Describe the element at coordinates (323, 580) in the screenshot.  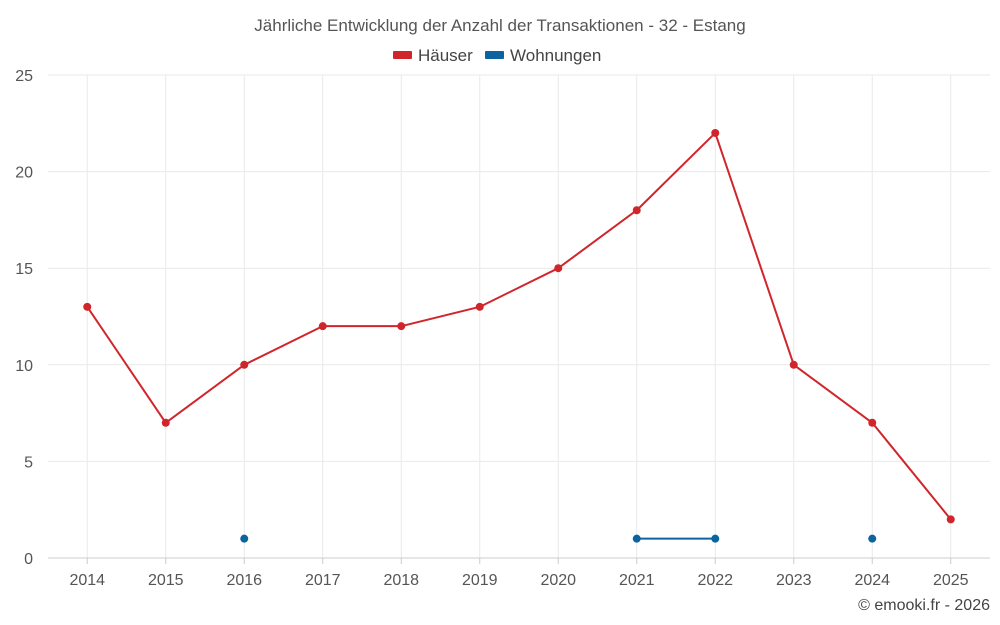
I see `x-tick-label: 2017` at that location.